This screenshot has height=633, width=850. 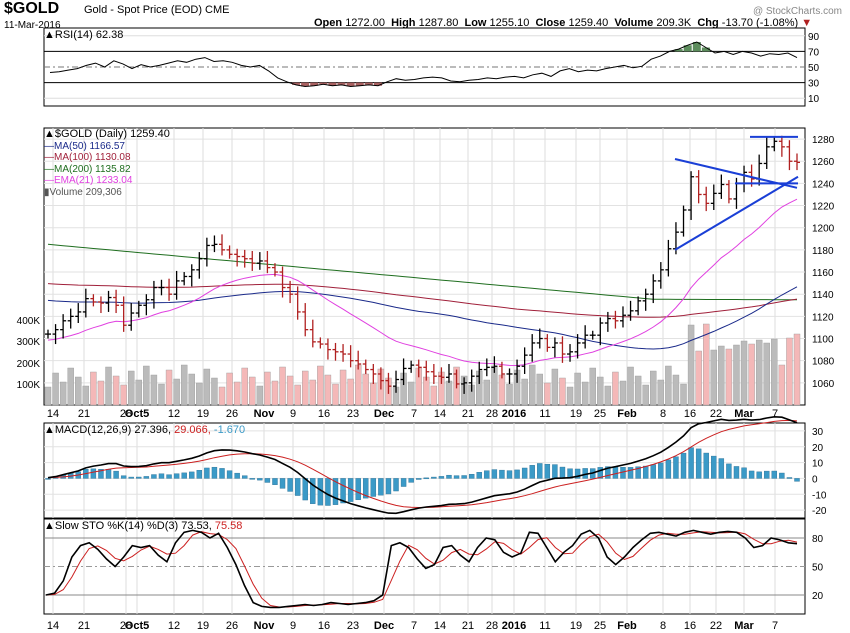 What do you see at coordinates (422, 465) in the screenshot?
I see `macd-line` at bounding box center [422, 465].